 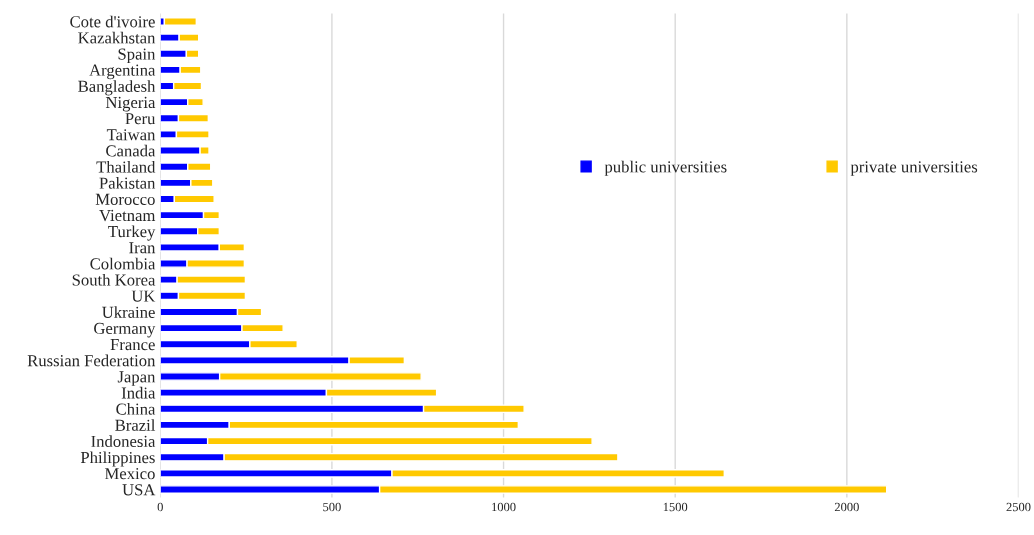 I want to click on y-tick-label: Peru, so click(x=140, y=119).